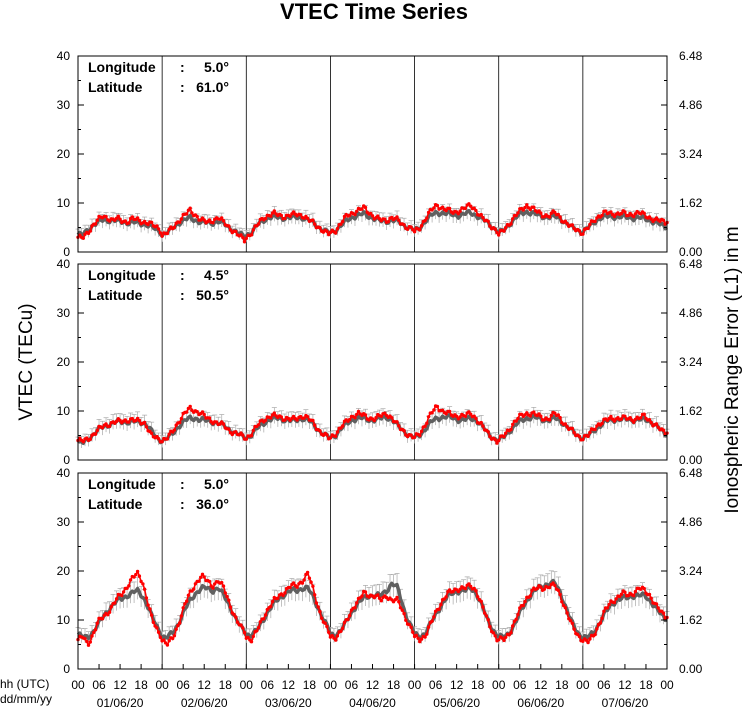  What do you see at coordinates (374, 12) in the screenshot?
I see `chart-title: VTEC Time Series` at bounding box center [374, 12].